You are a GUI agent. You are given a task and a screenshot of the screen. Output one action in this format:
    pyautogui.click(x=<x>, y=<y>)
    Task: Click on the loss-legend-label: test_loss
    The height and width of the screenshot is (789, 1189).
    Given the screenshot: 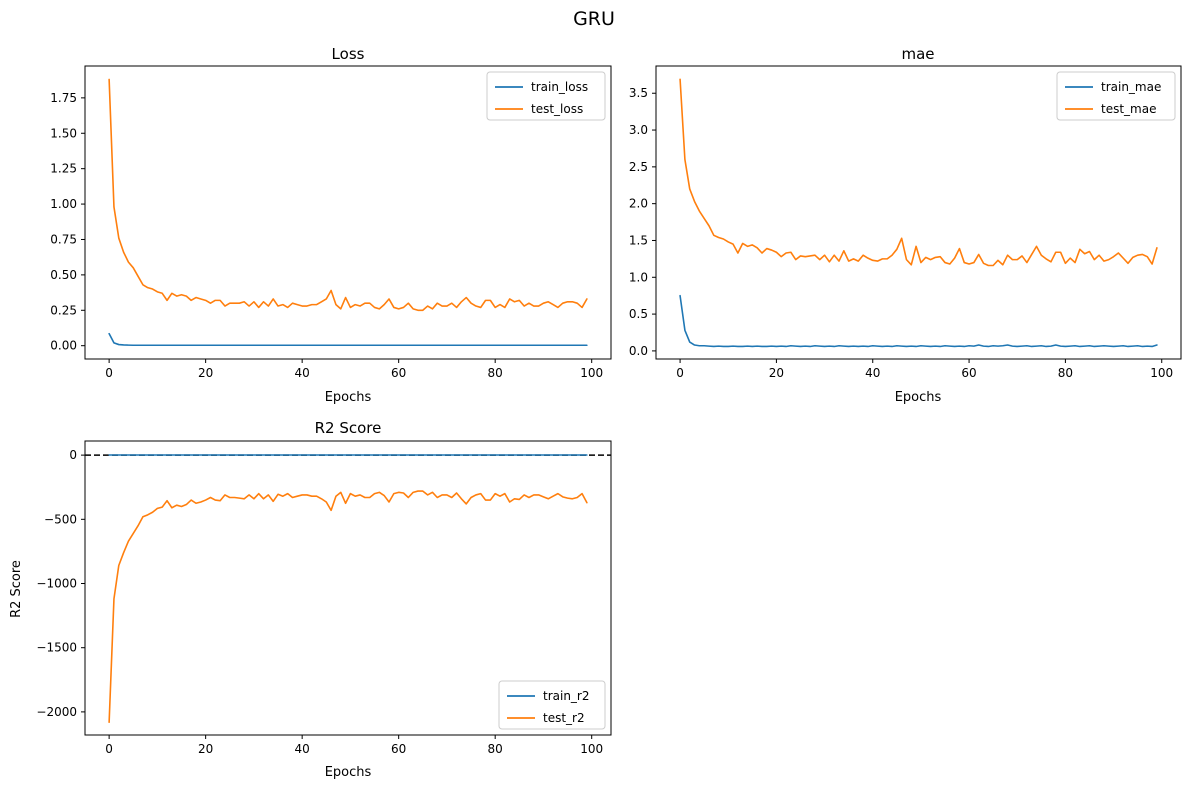 What is the action you would take?
    pyautogui.click(x=557, y=109)
    